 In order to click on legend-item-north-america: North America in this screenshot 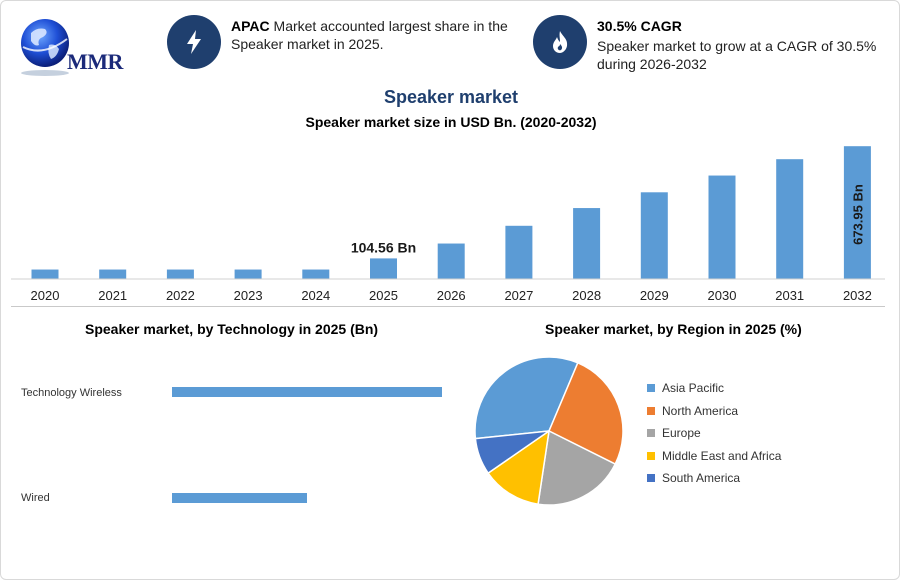, I will do `click(714, 411)`.